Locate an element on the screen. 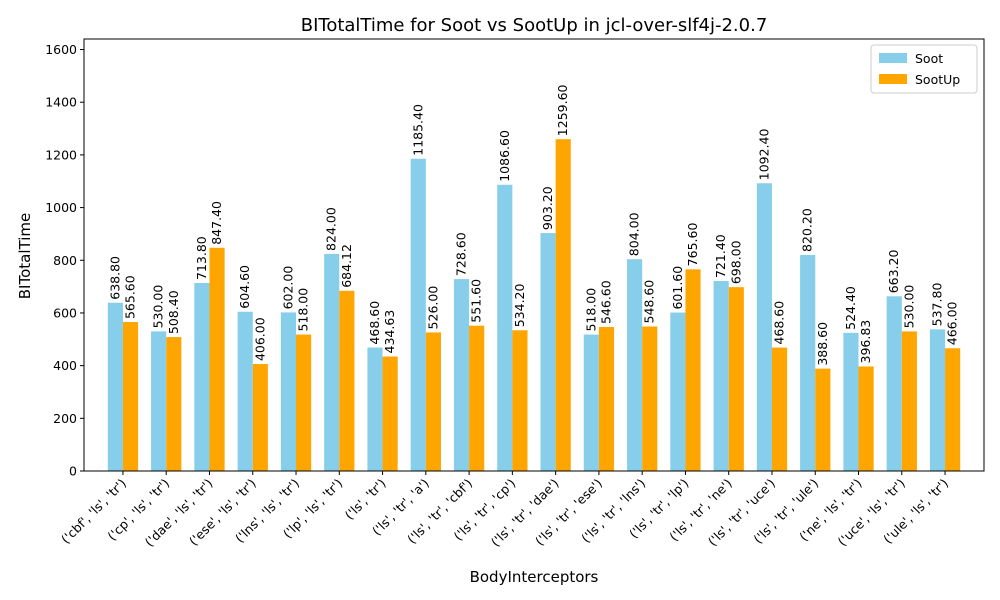 Image resolution: width=1000 pixels, height=600 pixels. data-label: 524.40 is located at coordinates (850, 308).